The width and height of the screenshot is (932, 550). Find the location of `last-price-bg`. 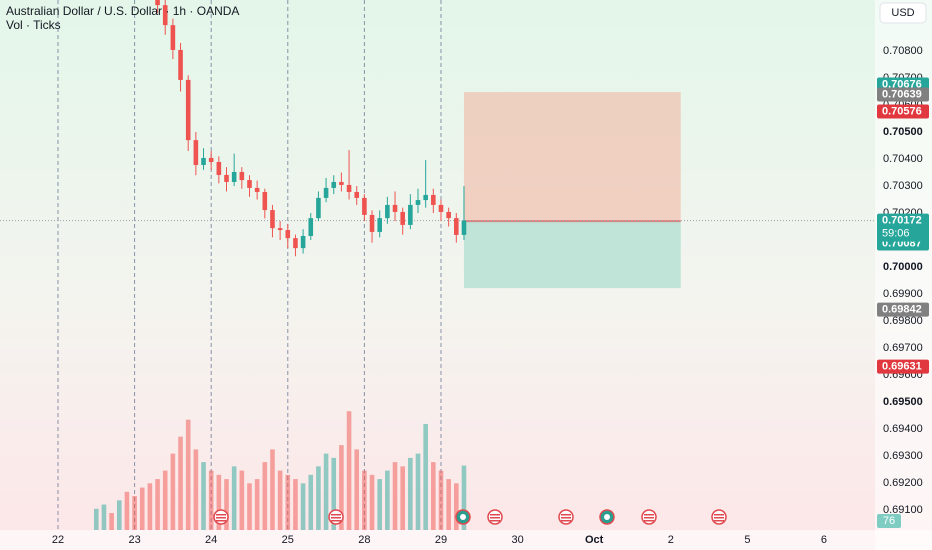

last-price-bg is located at coordinates (903, 227).